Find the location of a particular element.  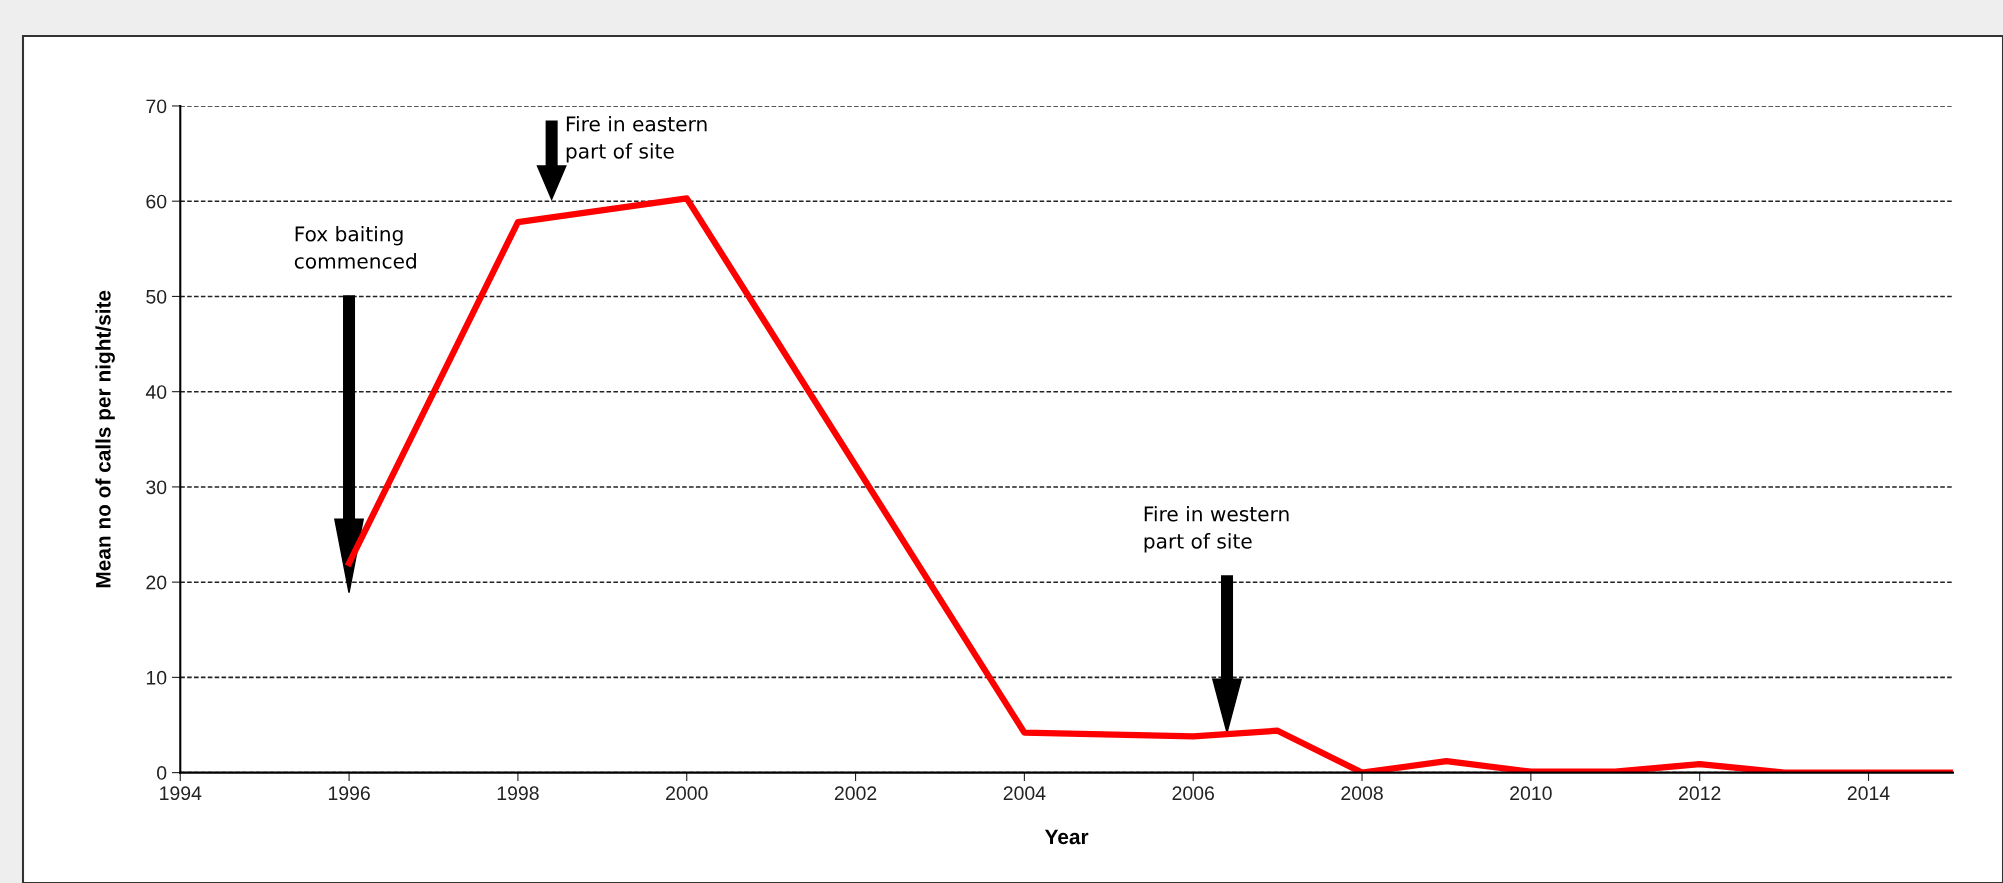

x-tick-label: 2002 is located at coordinates (855, 793).